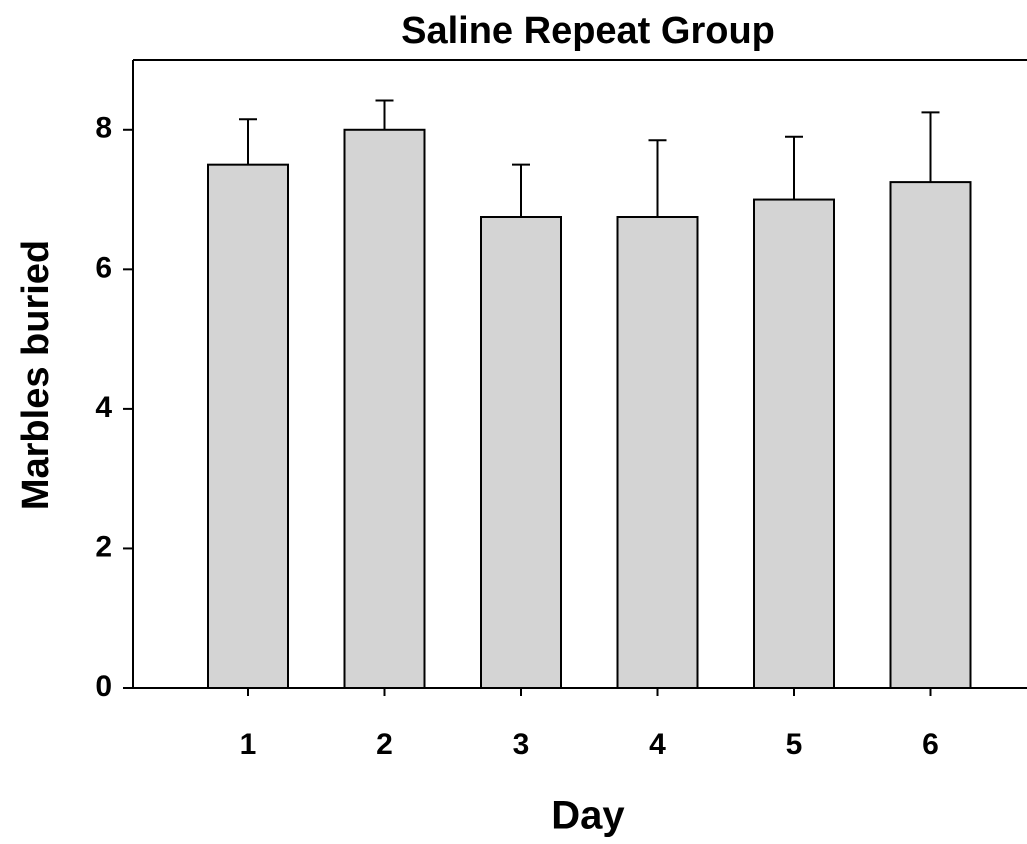 This screenshot has width=1027, height=844. I want to click on x-tick-label: 4, so click(657, 744).